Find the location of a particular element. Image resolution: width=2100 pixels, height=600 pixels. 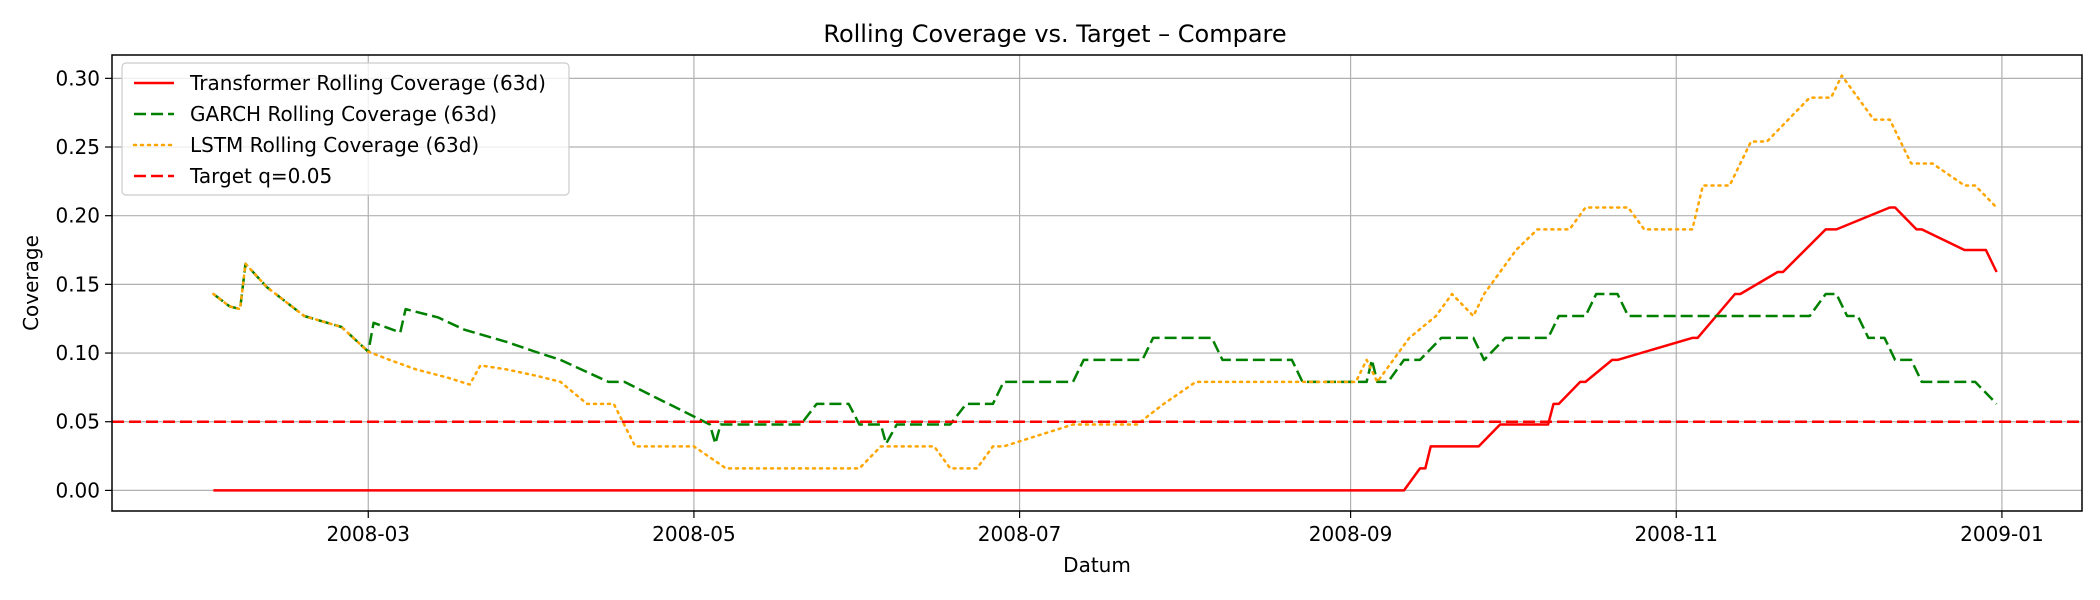

y-tick-label: 0.05 is located at coordinates (77, 422).